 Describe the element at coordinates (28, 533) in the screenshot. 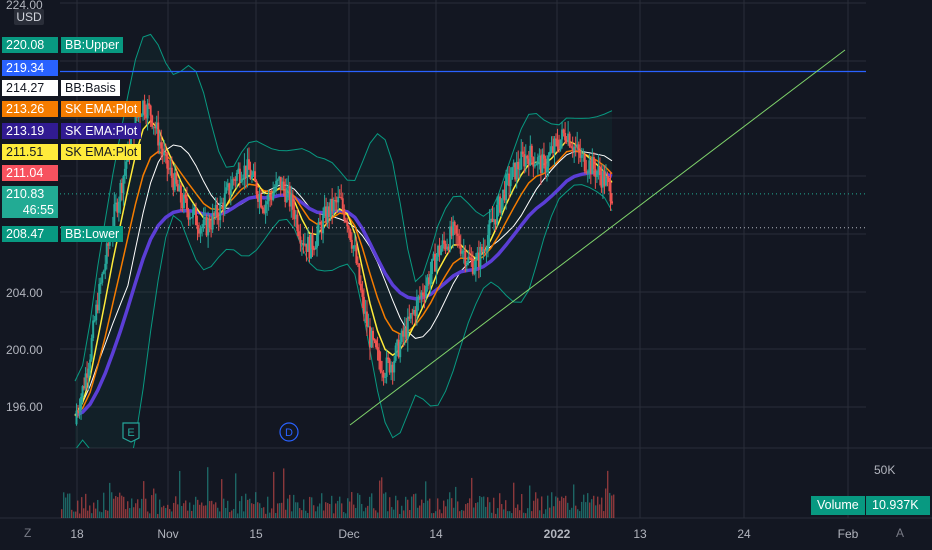

I see `zoom-reset-icon: Z` at that location.